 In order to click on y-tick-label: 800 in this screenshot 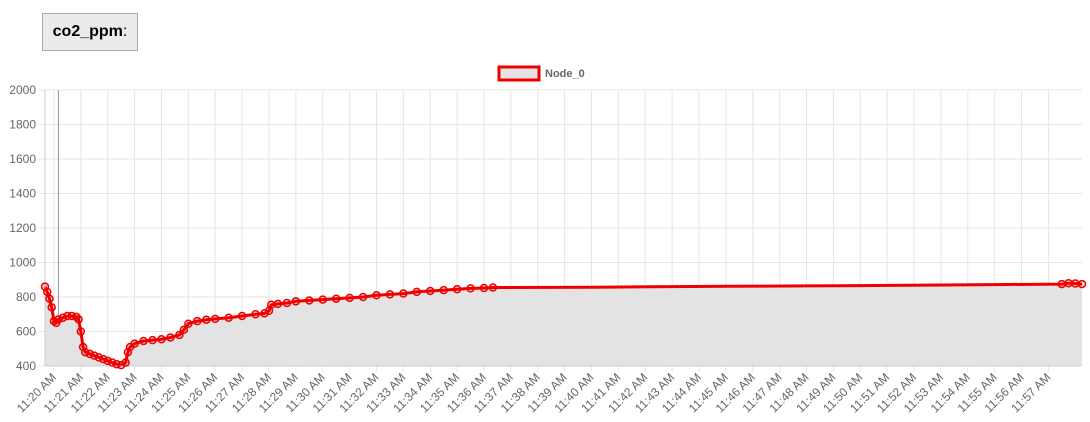, I will do `click(26, 297)`.